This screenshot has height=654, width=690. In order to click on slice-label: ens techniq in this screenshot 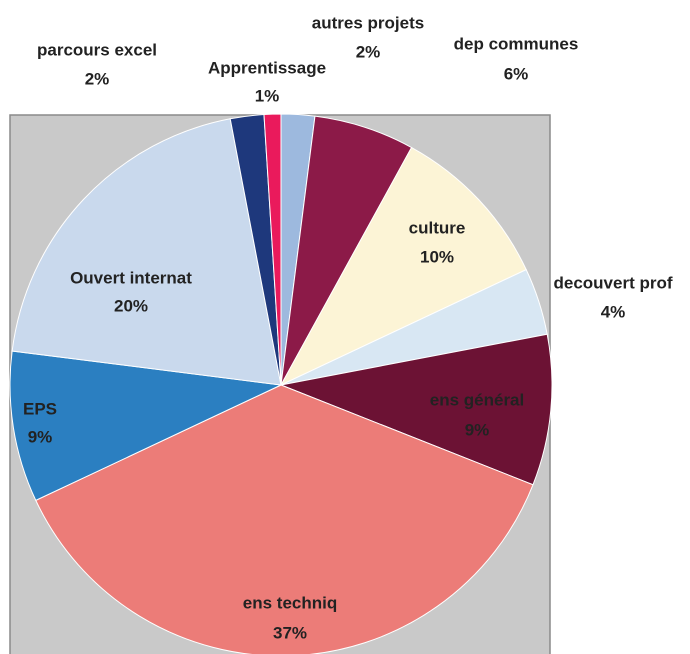, I will do `click(290, 602)`.